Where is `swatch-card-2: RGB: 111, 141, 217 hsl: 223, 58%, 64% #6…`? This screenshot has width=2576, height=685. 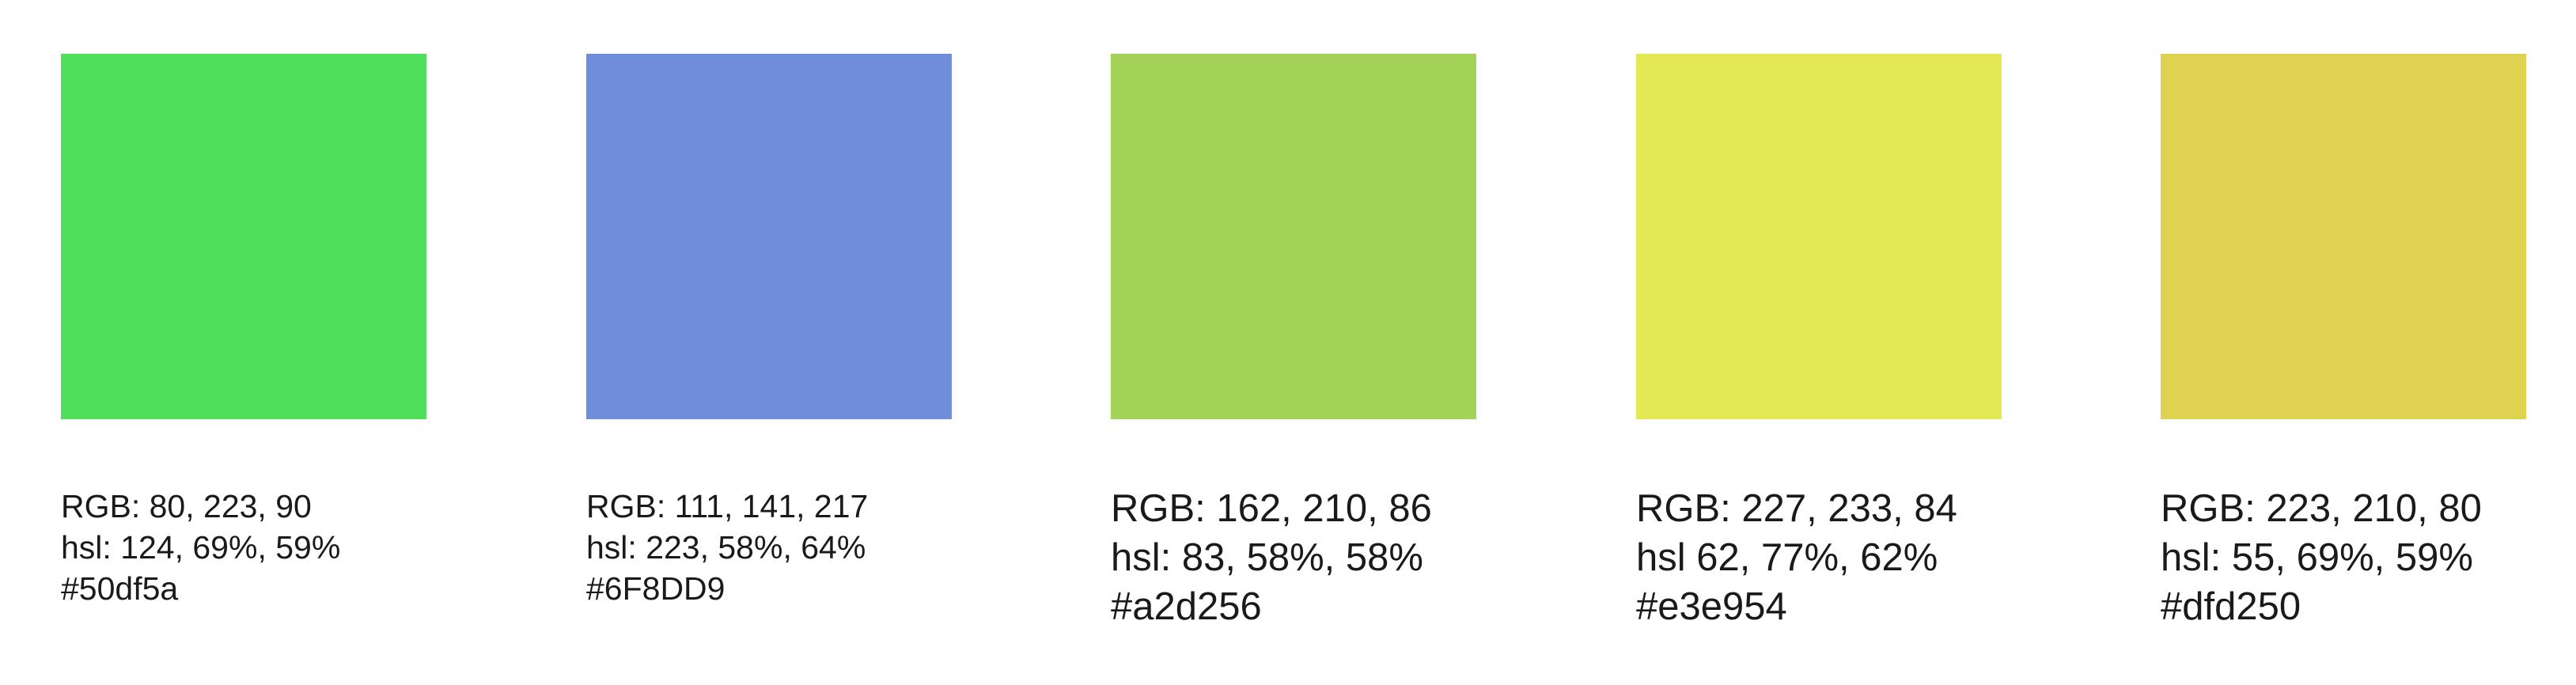
swatch-card-2: RGB: 111, 141, 217 hsl: 223, 58%, 64% #6… is located at coordinates (769, 330).